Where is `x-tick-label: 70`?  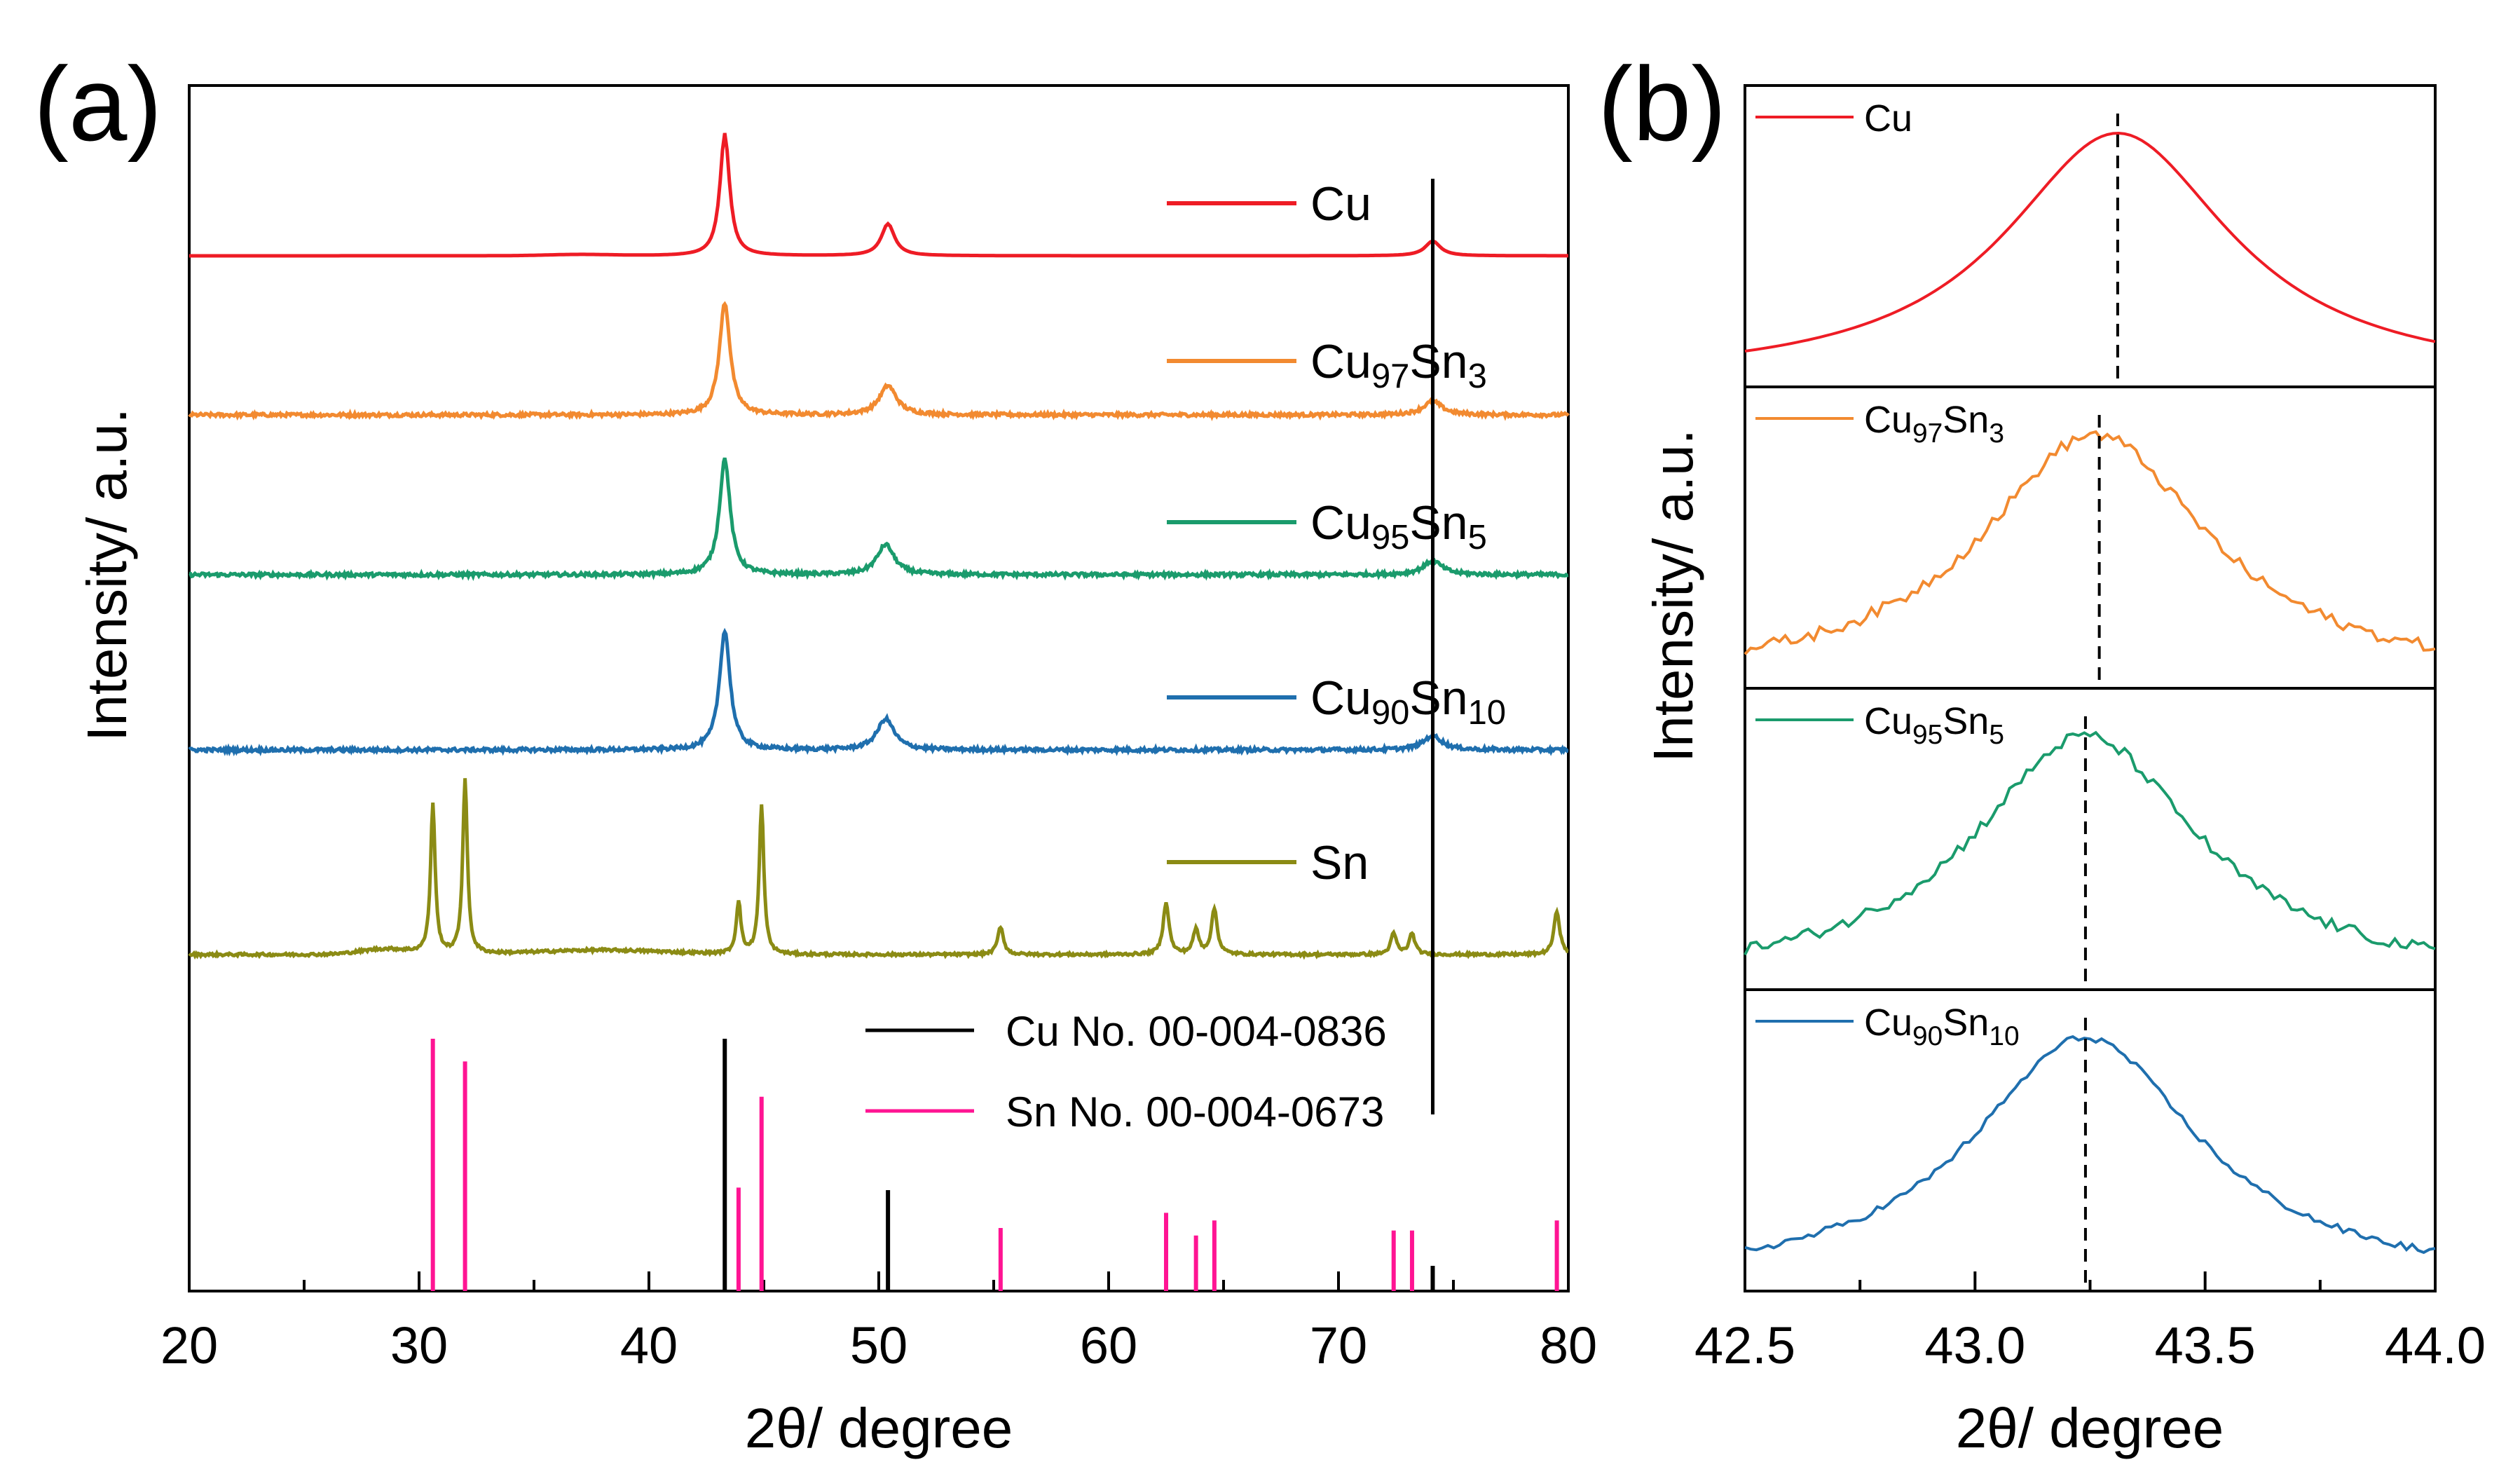
x-tick-label: 70 is located at coordinates (1338, 1345).